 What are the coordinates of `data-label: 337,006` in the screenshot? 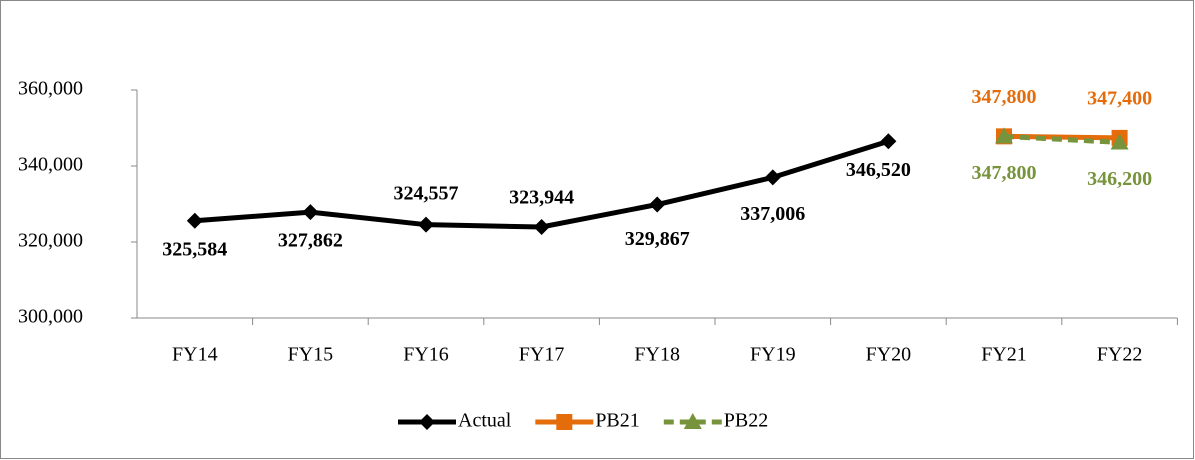 It's located at (772, 214).